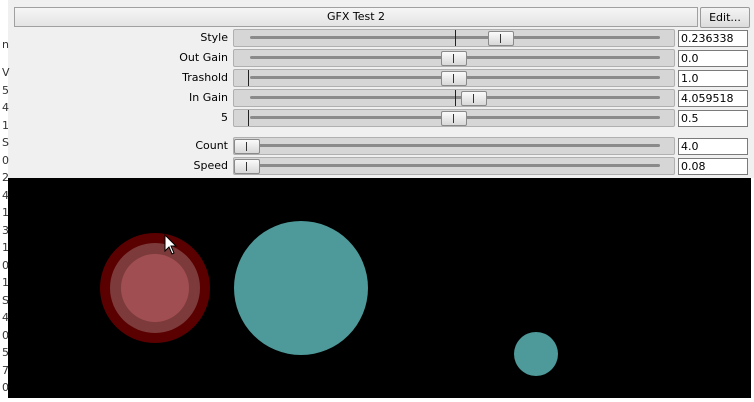  Describe the element at coordinates (6, 72) in the screenshot. I see `background-text: V` at that location.